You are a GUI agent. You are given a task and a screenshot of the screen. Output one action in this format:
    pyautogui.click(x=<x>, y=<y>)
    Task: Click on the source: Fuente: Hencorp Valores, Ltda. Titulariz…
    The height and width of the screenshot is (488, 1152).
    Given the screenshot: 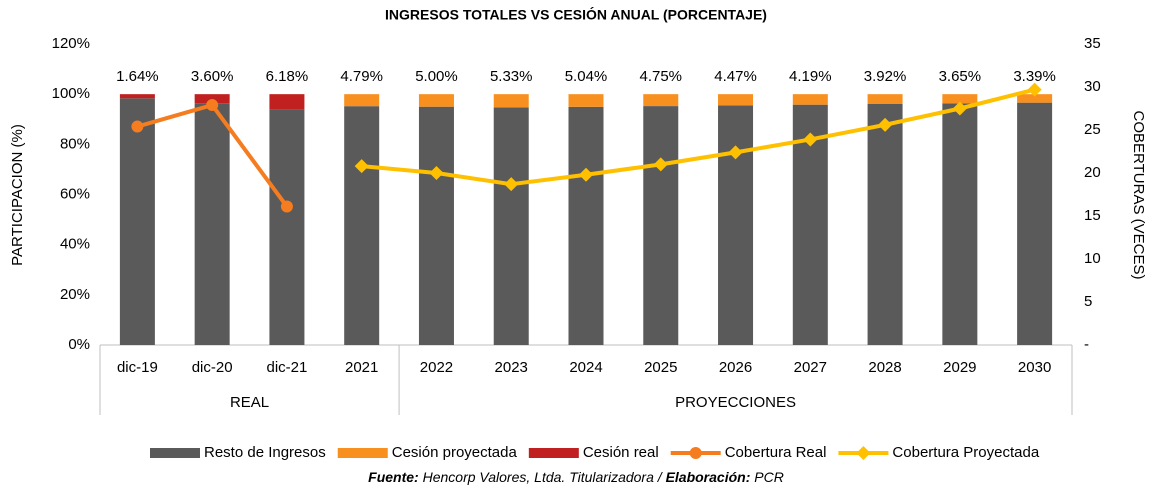 What is the action you would take?
    pyautogui.click(x=576, y=477)
    